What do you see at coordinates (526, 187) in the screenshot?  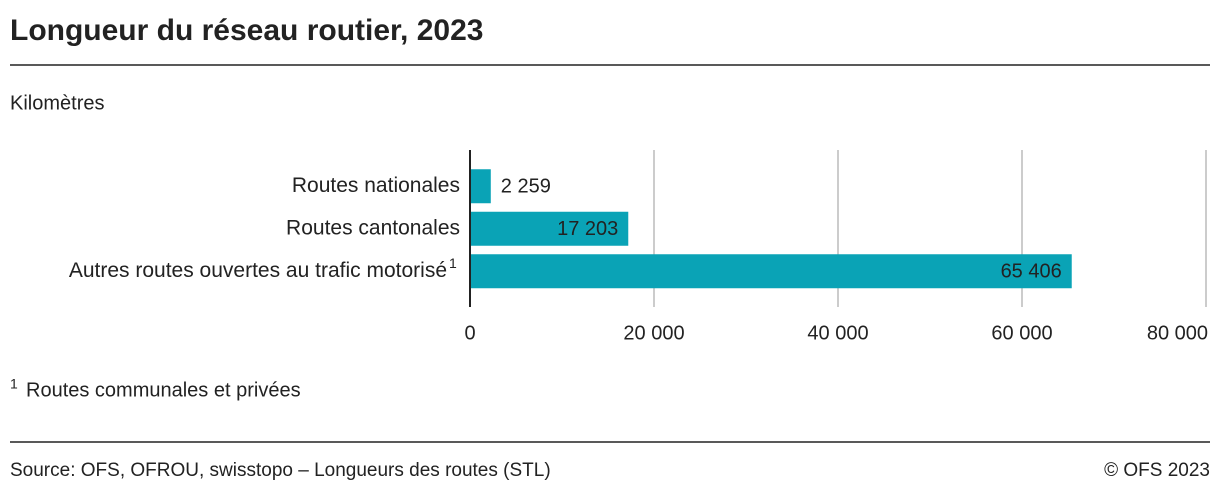 I see `value-label: 2 259` at bounding box center [526, 187].